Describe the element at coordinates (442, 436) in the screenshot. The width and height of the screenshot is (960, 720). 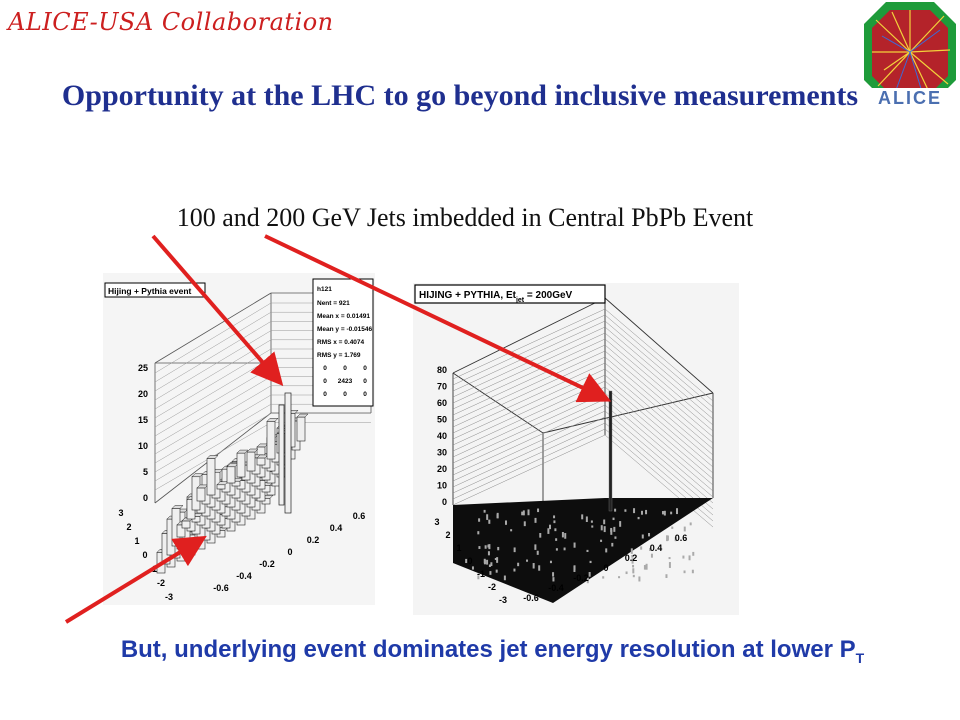
I see `right-z-tick: 40` at that location.